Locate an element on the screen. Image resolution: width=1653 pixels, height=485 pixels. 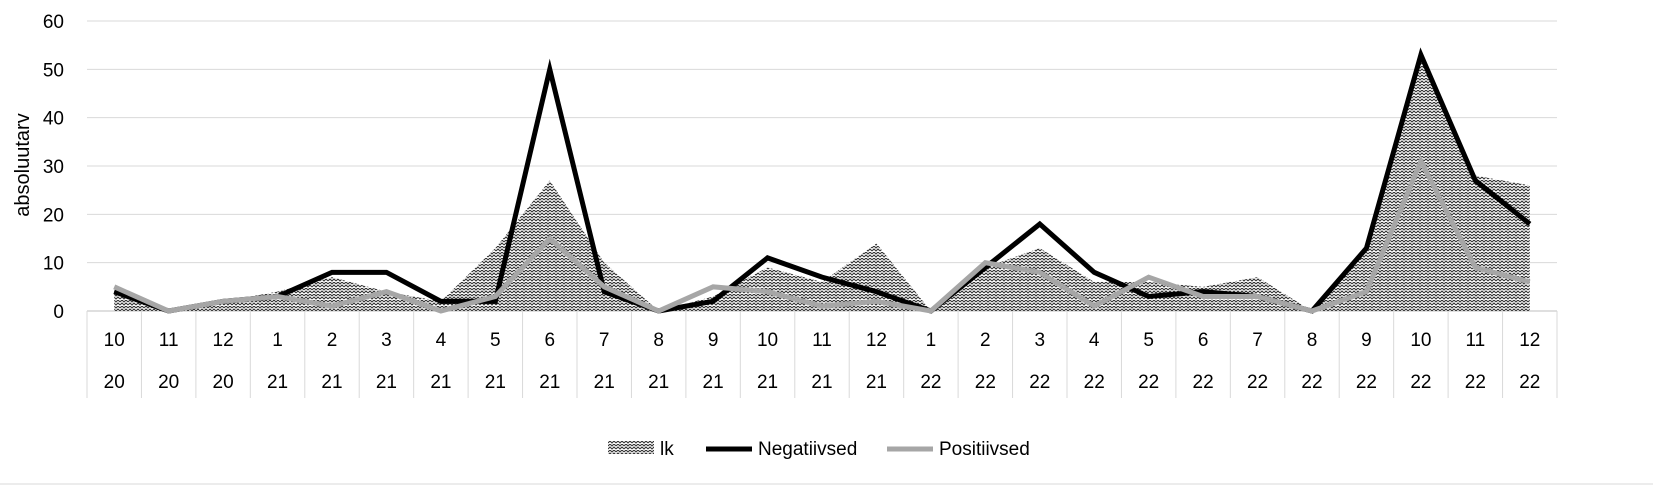
y-tick-label: 10 is located at coordinates (53, 264).